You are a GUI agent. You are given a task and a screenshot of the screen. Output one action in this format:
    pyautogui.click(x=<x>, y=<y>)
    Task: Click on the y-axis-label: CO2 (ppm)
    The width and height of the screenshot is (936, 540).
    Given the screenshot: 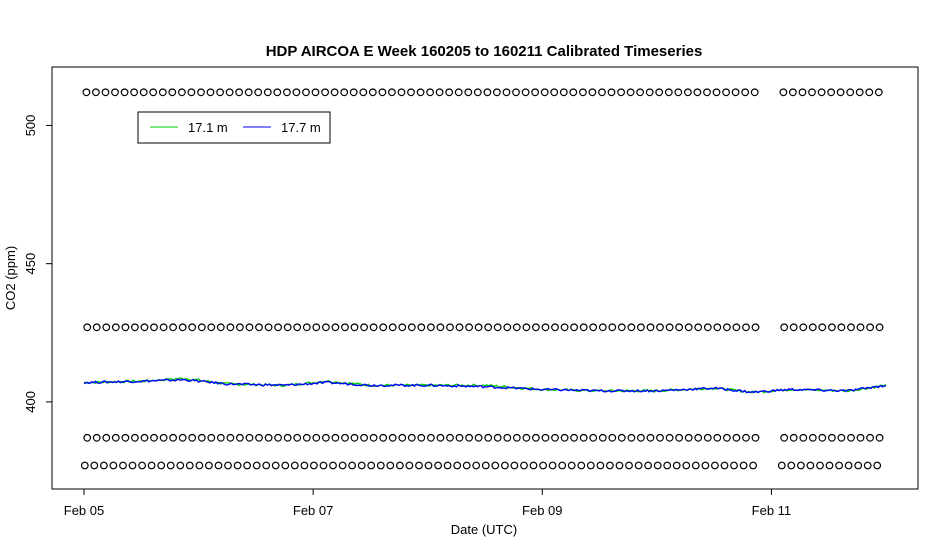 What is the action you would take?
    pyautogui.click(x=10, y=278)
    